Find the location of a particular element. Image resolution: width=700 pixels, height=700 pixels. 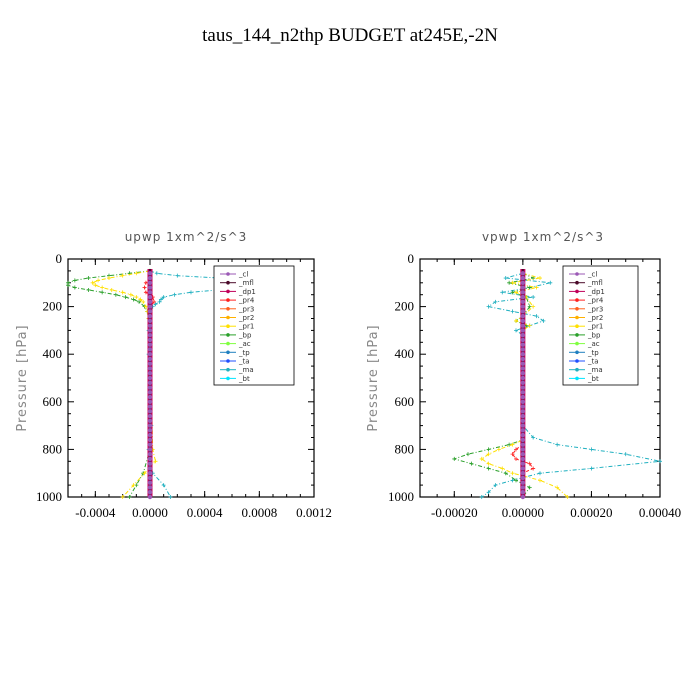

series-line-pr1 is located at coordinates (524, 385).